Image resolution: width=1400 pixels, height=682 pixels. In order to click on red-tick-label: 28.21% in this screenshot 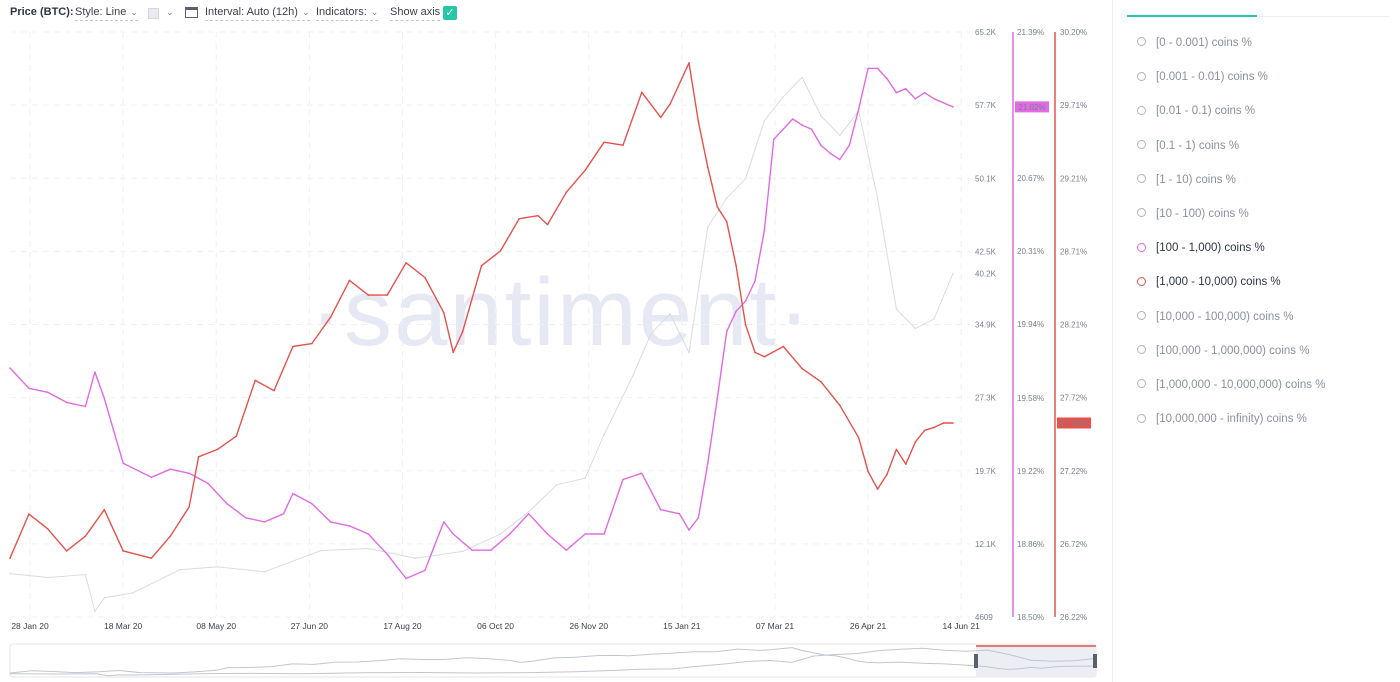, I will do `click(1073, 325)`.